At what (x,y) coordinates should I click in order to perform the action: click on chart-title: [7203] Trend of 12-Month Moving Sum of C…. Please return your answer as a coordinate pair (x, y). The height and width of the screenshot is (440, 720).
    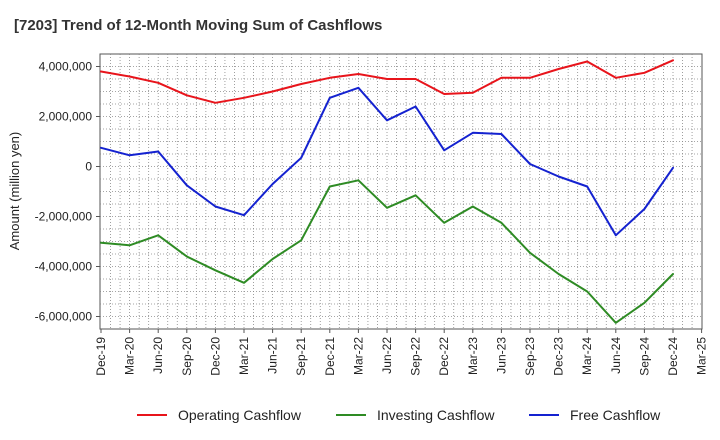
    Looking at the image, I should click on (198, 25).